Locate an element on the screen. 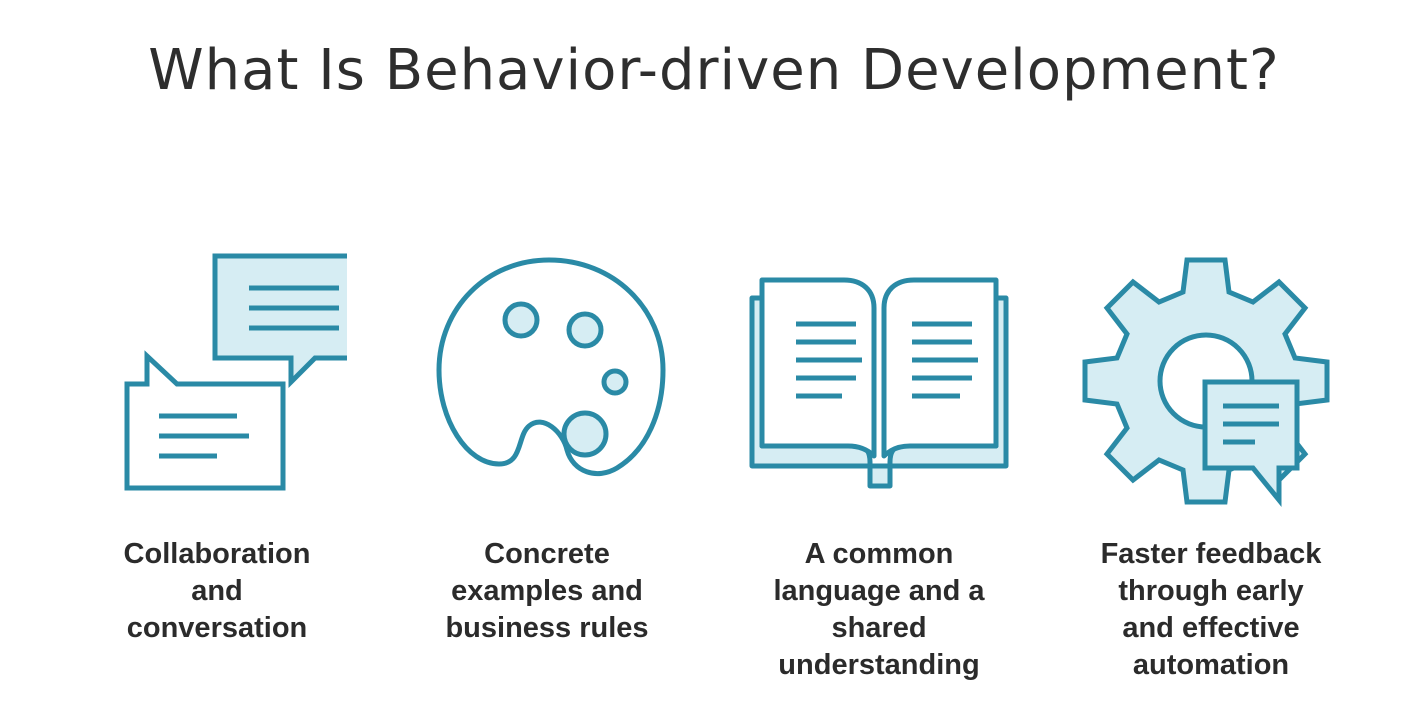 The height and width of the screenshot is (702, 1428). caption-line: examples and is located at coordinates (547, 591).